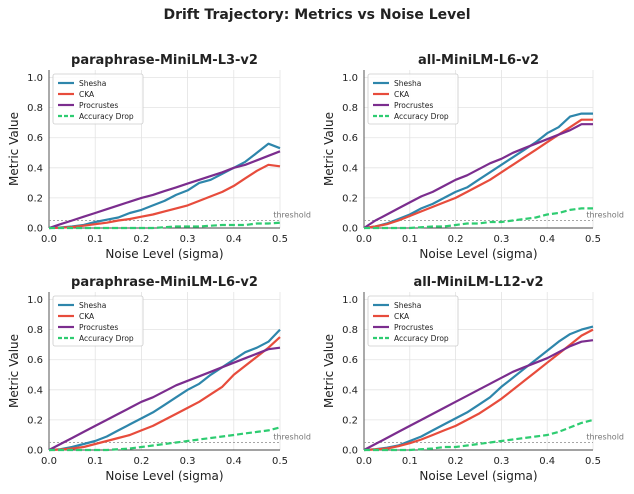 The image size is (634, 494). Describe the element at coordinates (317, 15) in the screenshot. I see `figure-title: Drift Trajectory: Metrics vs Noise Level` at that location.